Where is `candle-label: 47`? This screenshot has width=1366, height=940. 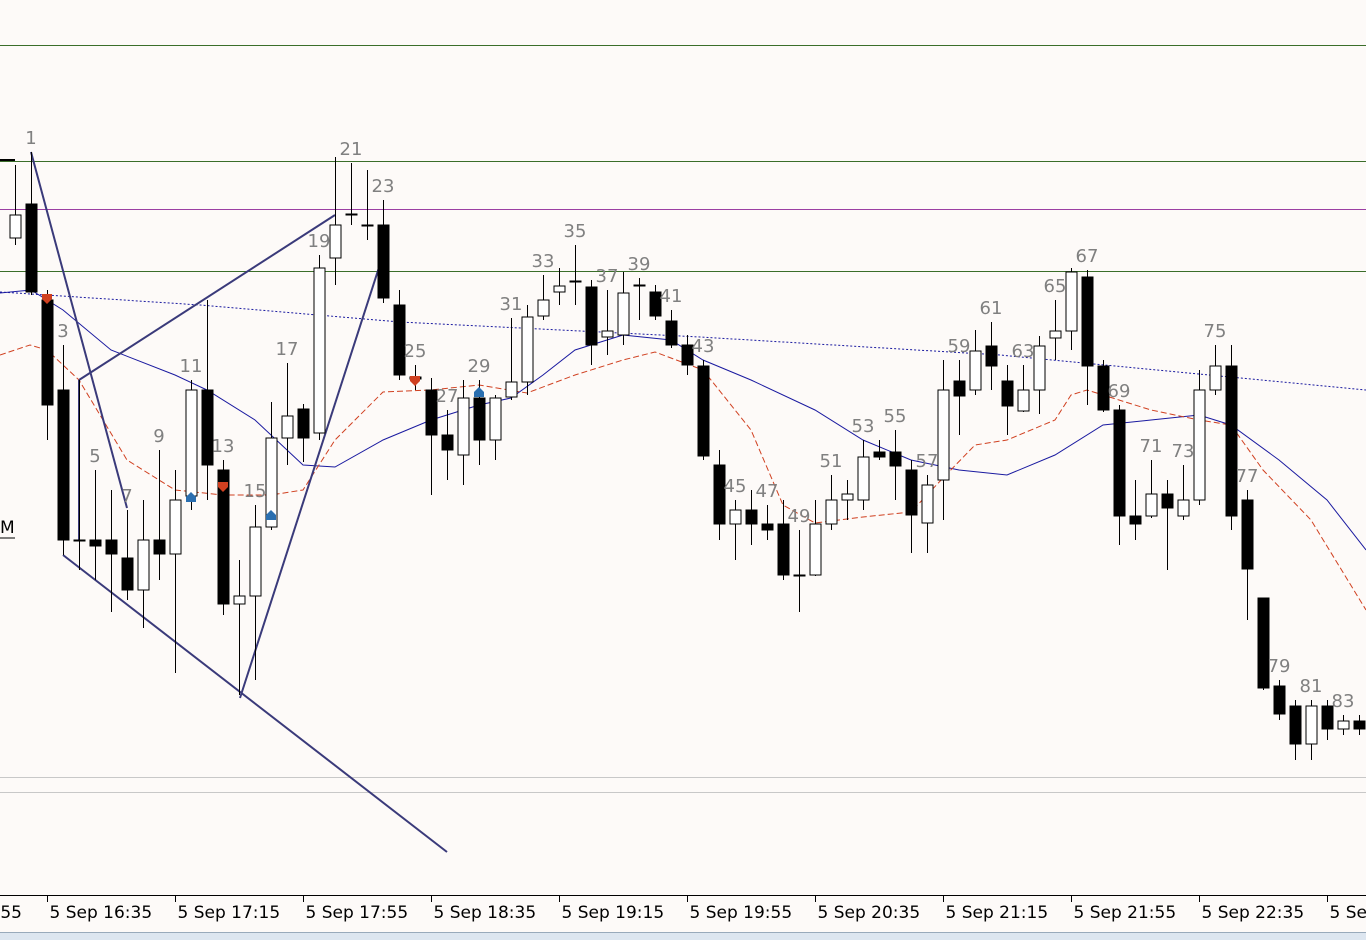 candle-label: 47 is located at coordinates (767, 491).